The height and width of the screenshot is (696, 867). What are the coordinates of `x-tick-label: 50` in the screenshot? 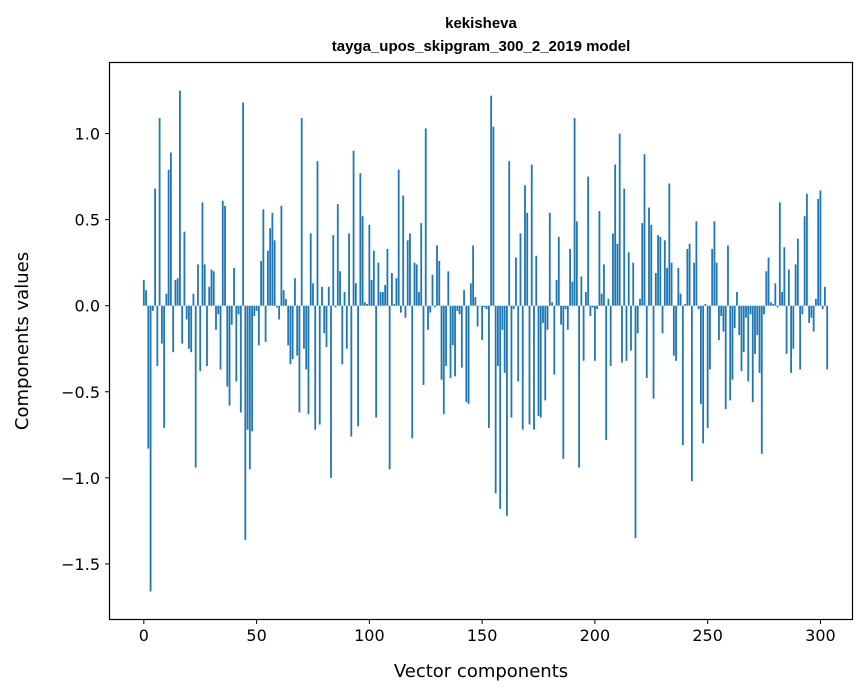 It's located at (256, 635).